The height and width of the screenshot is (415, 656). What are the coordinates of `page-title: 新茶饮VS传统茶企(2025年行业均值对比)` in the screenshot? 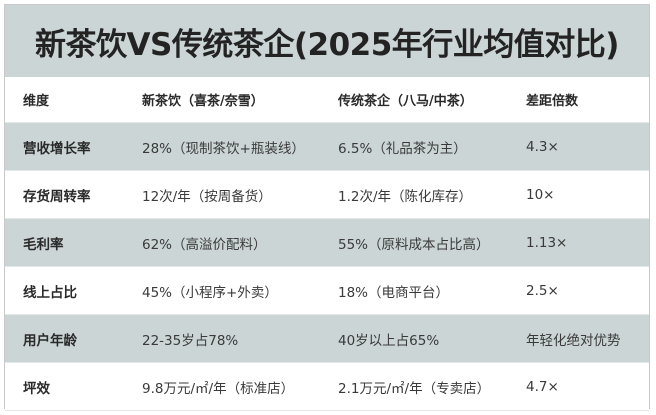 It's located at (327, 44).